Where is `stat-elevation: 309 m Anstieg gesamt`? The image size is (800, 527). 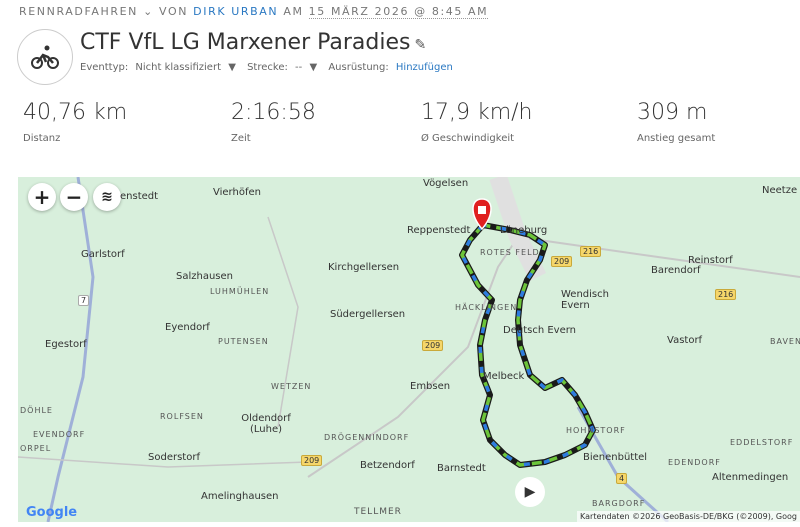
stat-elevation: 309 m Anstieg gesamt is located at coordinates (676, 122).